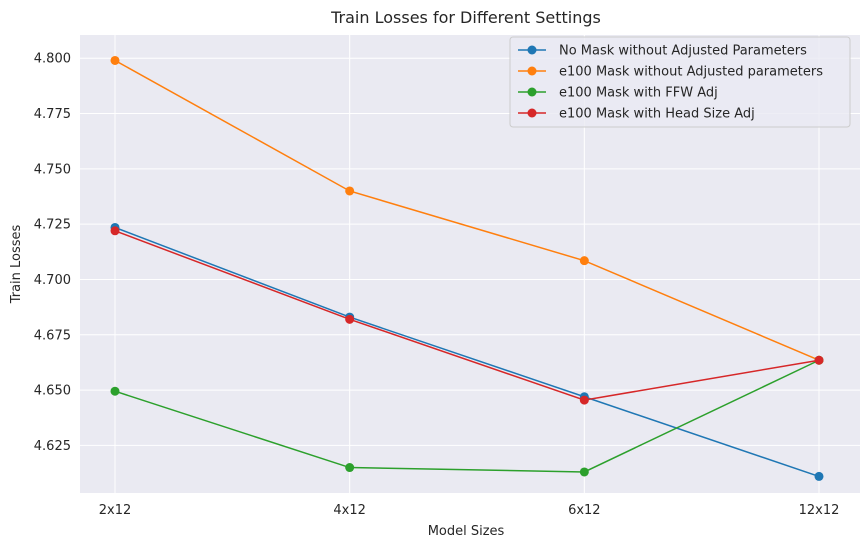 Image resolution: width=863 pixels, height=547 pixels. I want to click on legend-box, so click(680, 82).